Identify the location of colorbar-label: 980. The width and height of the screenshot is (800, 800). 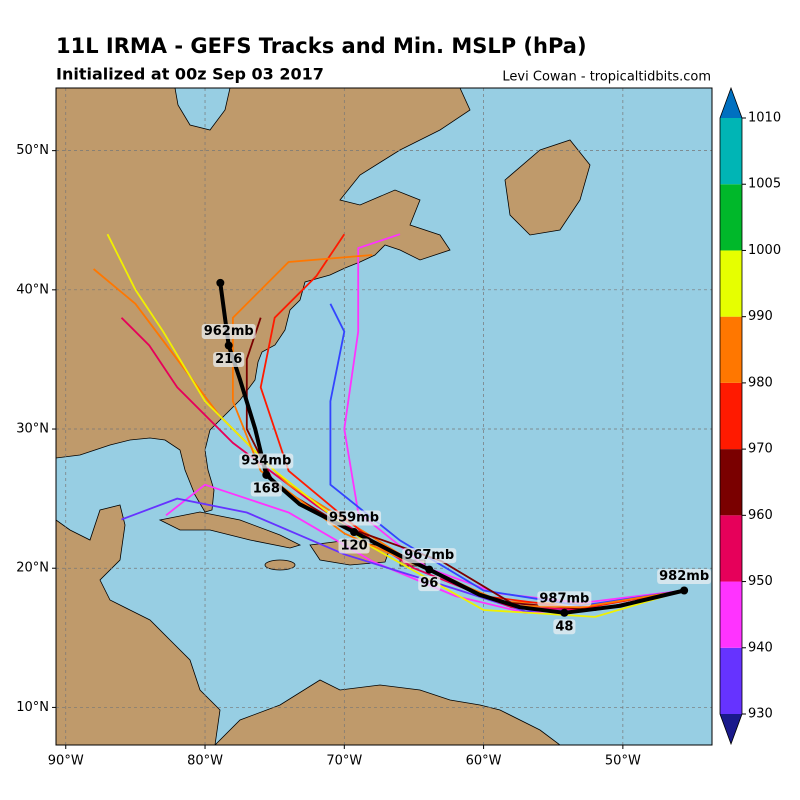
(760, 382).